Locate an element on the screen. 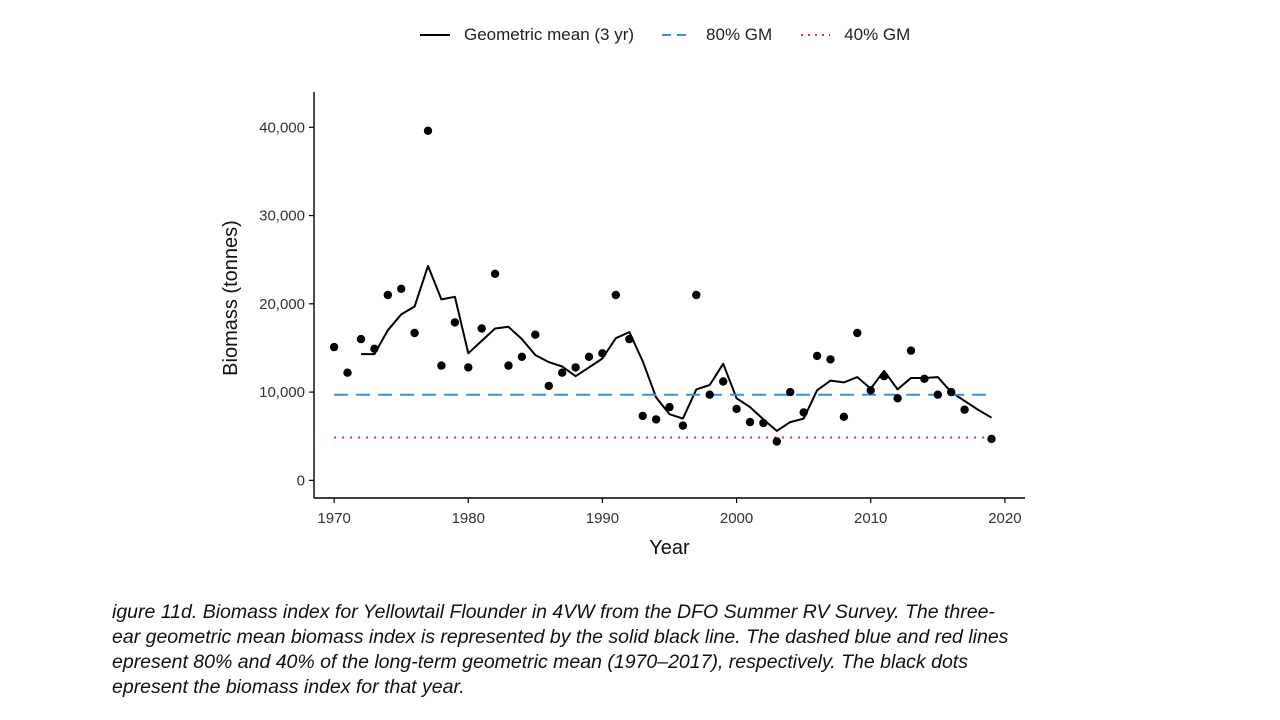 The height and width of the screenshot is (720, 1280). x-axis-title: Year is located at coordinates (669, 548).